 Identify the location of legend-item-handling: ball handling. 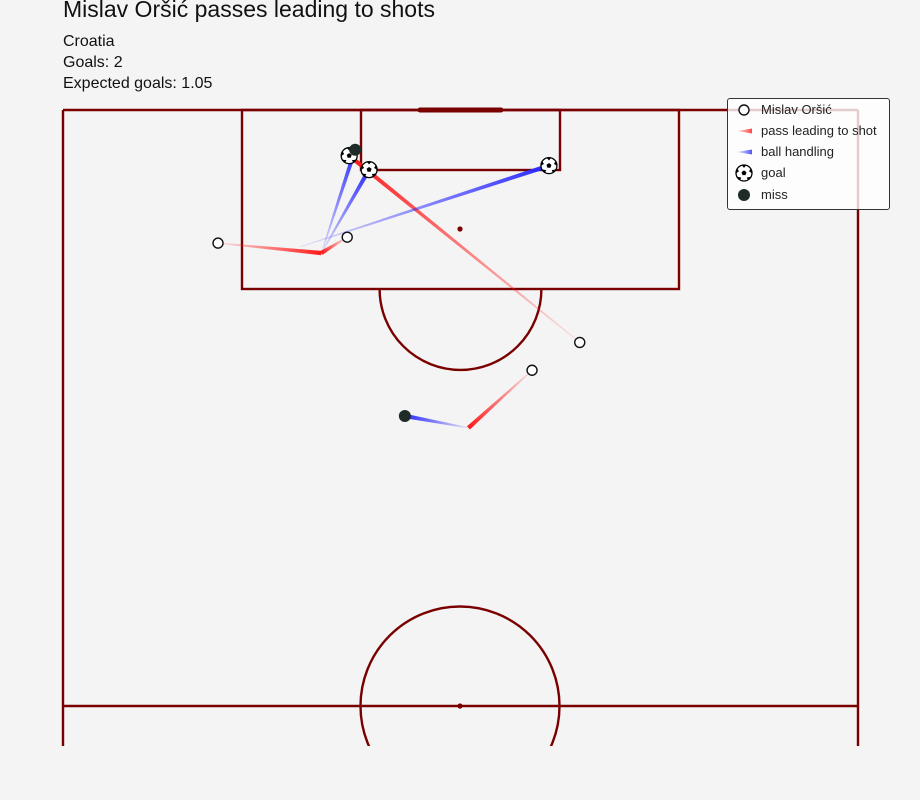
(808, 152).